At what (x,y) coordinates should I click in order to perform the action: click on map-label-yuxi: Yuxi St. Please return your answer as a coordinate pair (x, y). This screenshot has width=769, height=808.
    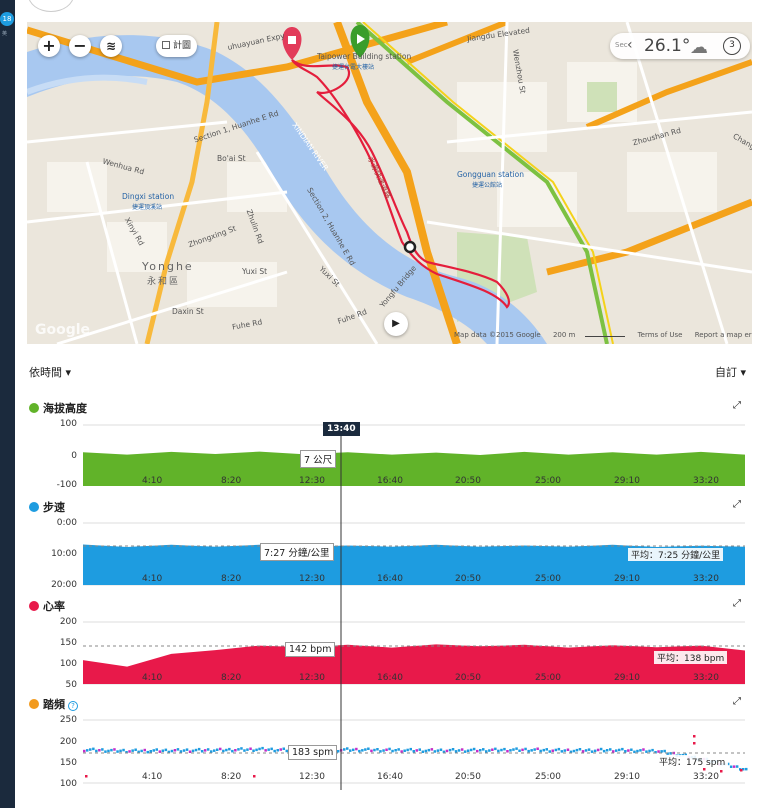
    Looking at the image, I should click on (255, 271).